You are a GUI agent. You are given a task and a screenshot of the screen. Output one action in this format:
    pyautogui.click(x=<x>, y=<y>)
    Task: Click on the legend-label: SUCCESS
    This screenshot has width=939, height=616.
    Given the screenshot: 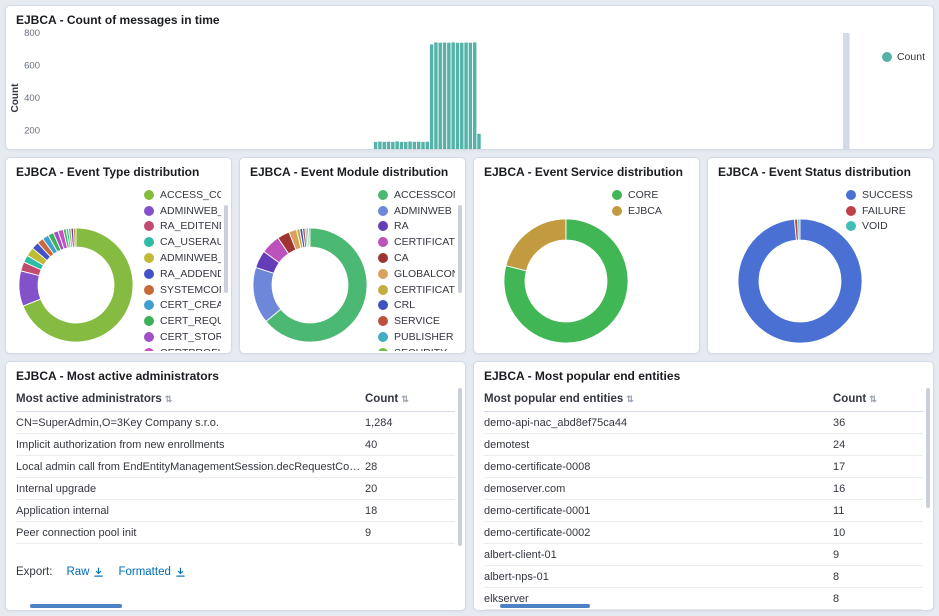 What is the action you would take?
    pyautogui.click(x=887, y=194)
    